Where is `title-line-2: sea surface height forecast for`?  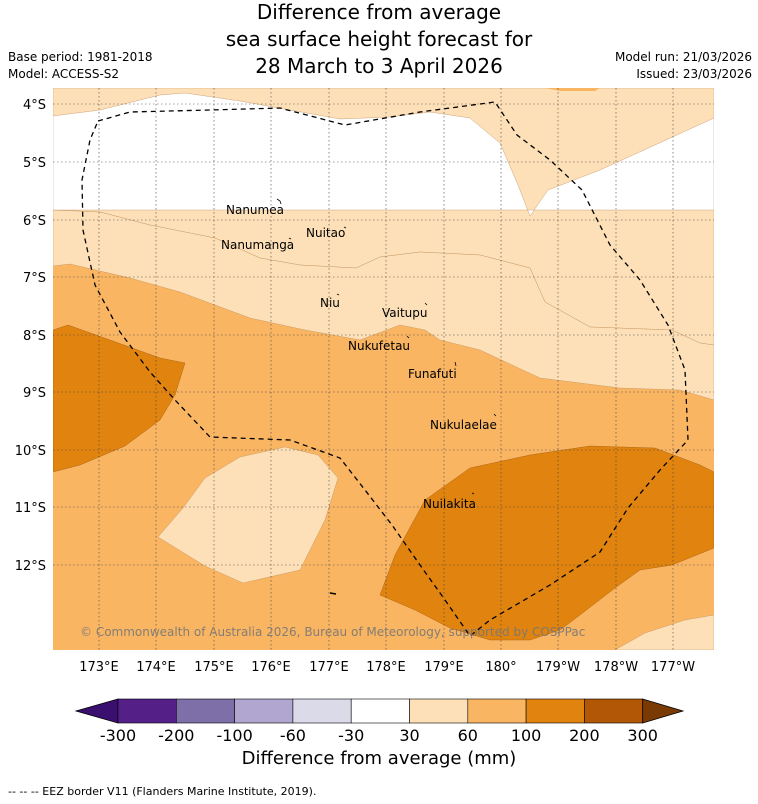 title-line-2: sea surface height forecast for is located at coordinates (379, 39).